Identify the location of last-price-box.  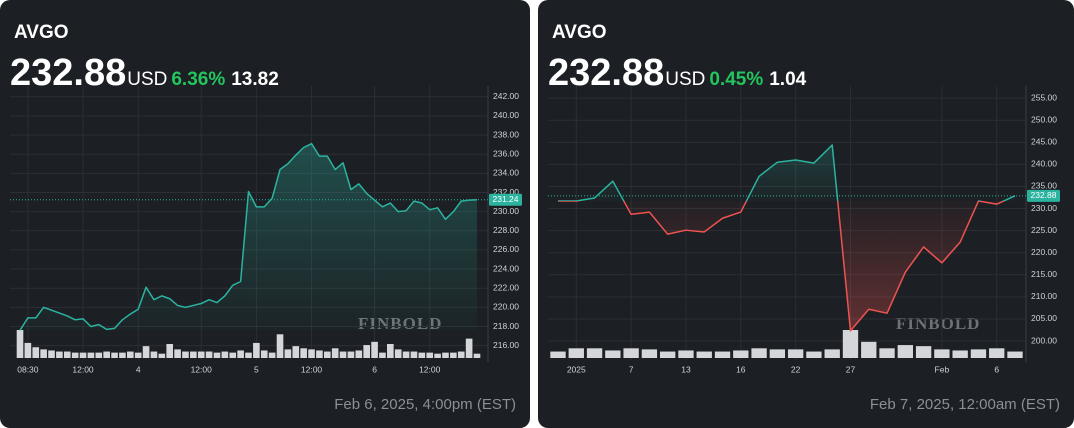
(1043, 195).